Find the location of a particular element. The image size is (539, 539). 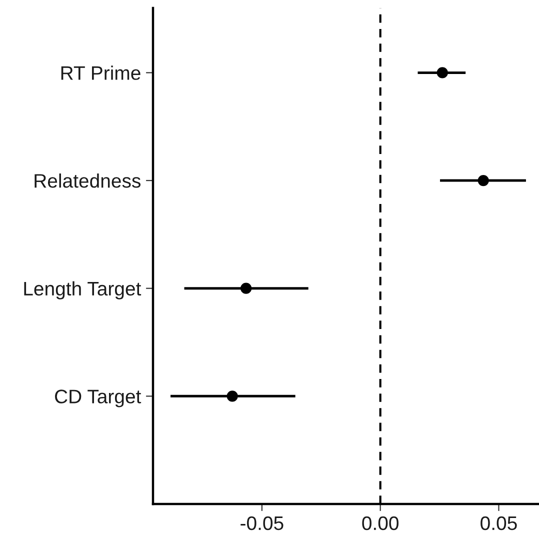

x-tick-label: -0.05 is located at coordinates (262, 523).